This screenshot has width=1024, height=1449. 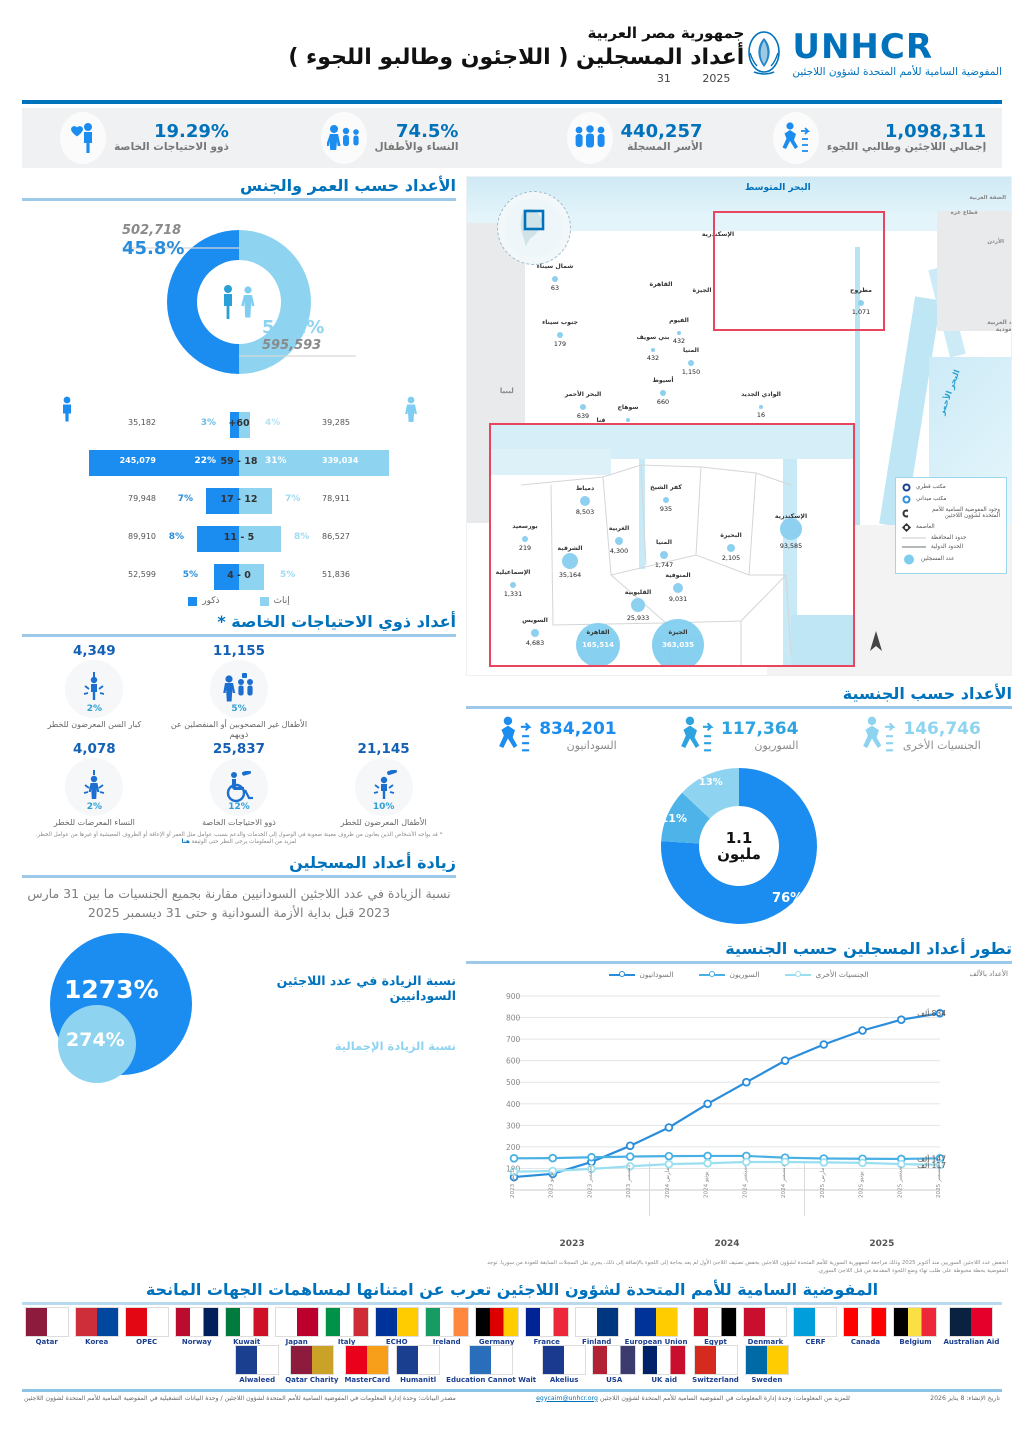 What do you see at coordinates (513, 594) in the screenshot?
I see `map-governorate-value: 1,331` at bounding box center [513, 594].